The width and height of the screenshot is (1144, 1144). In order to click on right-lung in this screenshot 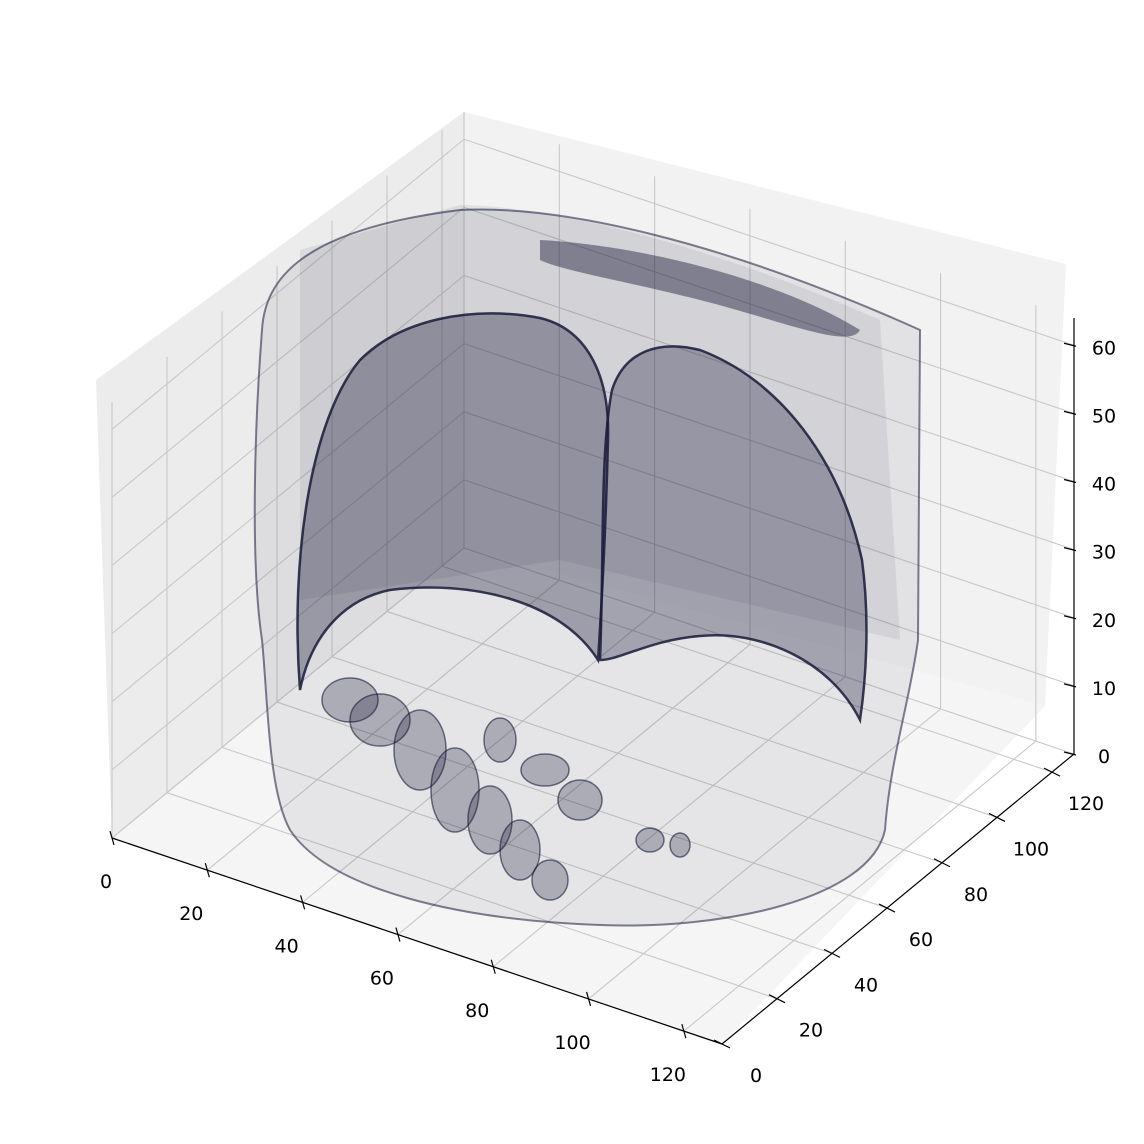, I will do `click(733, 535)`.